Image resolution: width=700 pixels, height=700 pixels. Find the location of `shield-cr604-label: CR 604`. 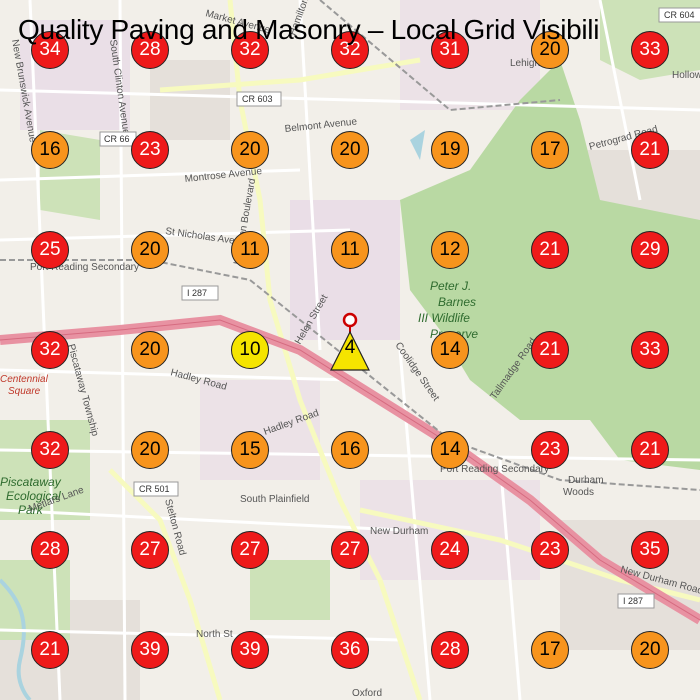

shield-cr604-label: CR 604 is located at coordinates (679, 15).